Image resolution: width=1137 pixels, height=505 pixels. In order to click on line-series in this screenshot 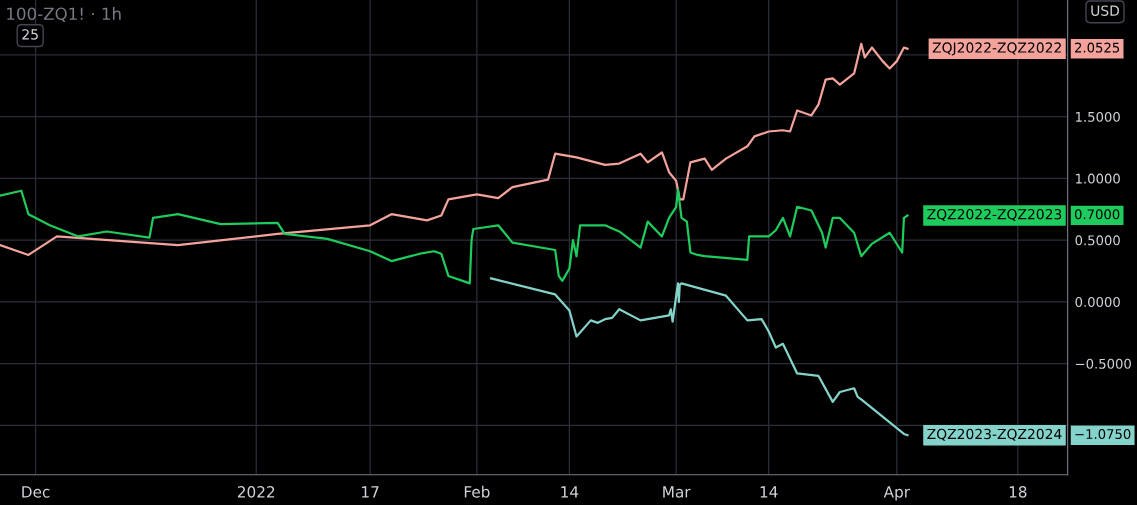, I will do `click(699, 357)`.